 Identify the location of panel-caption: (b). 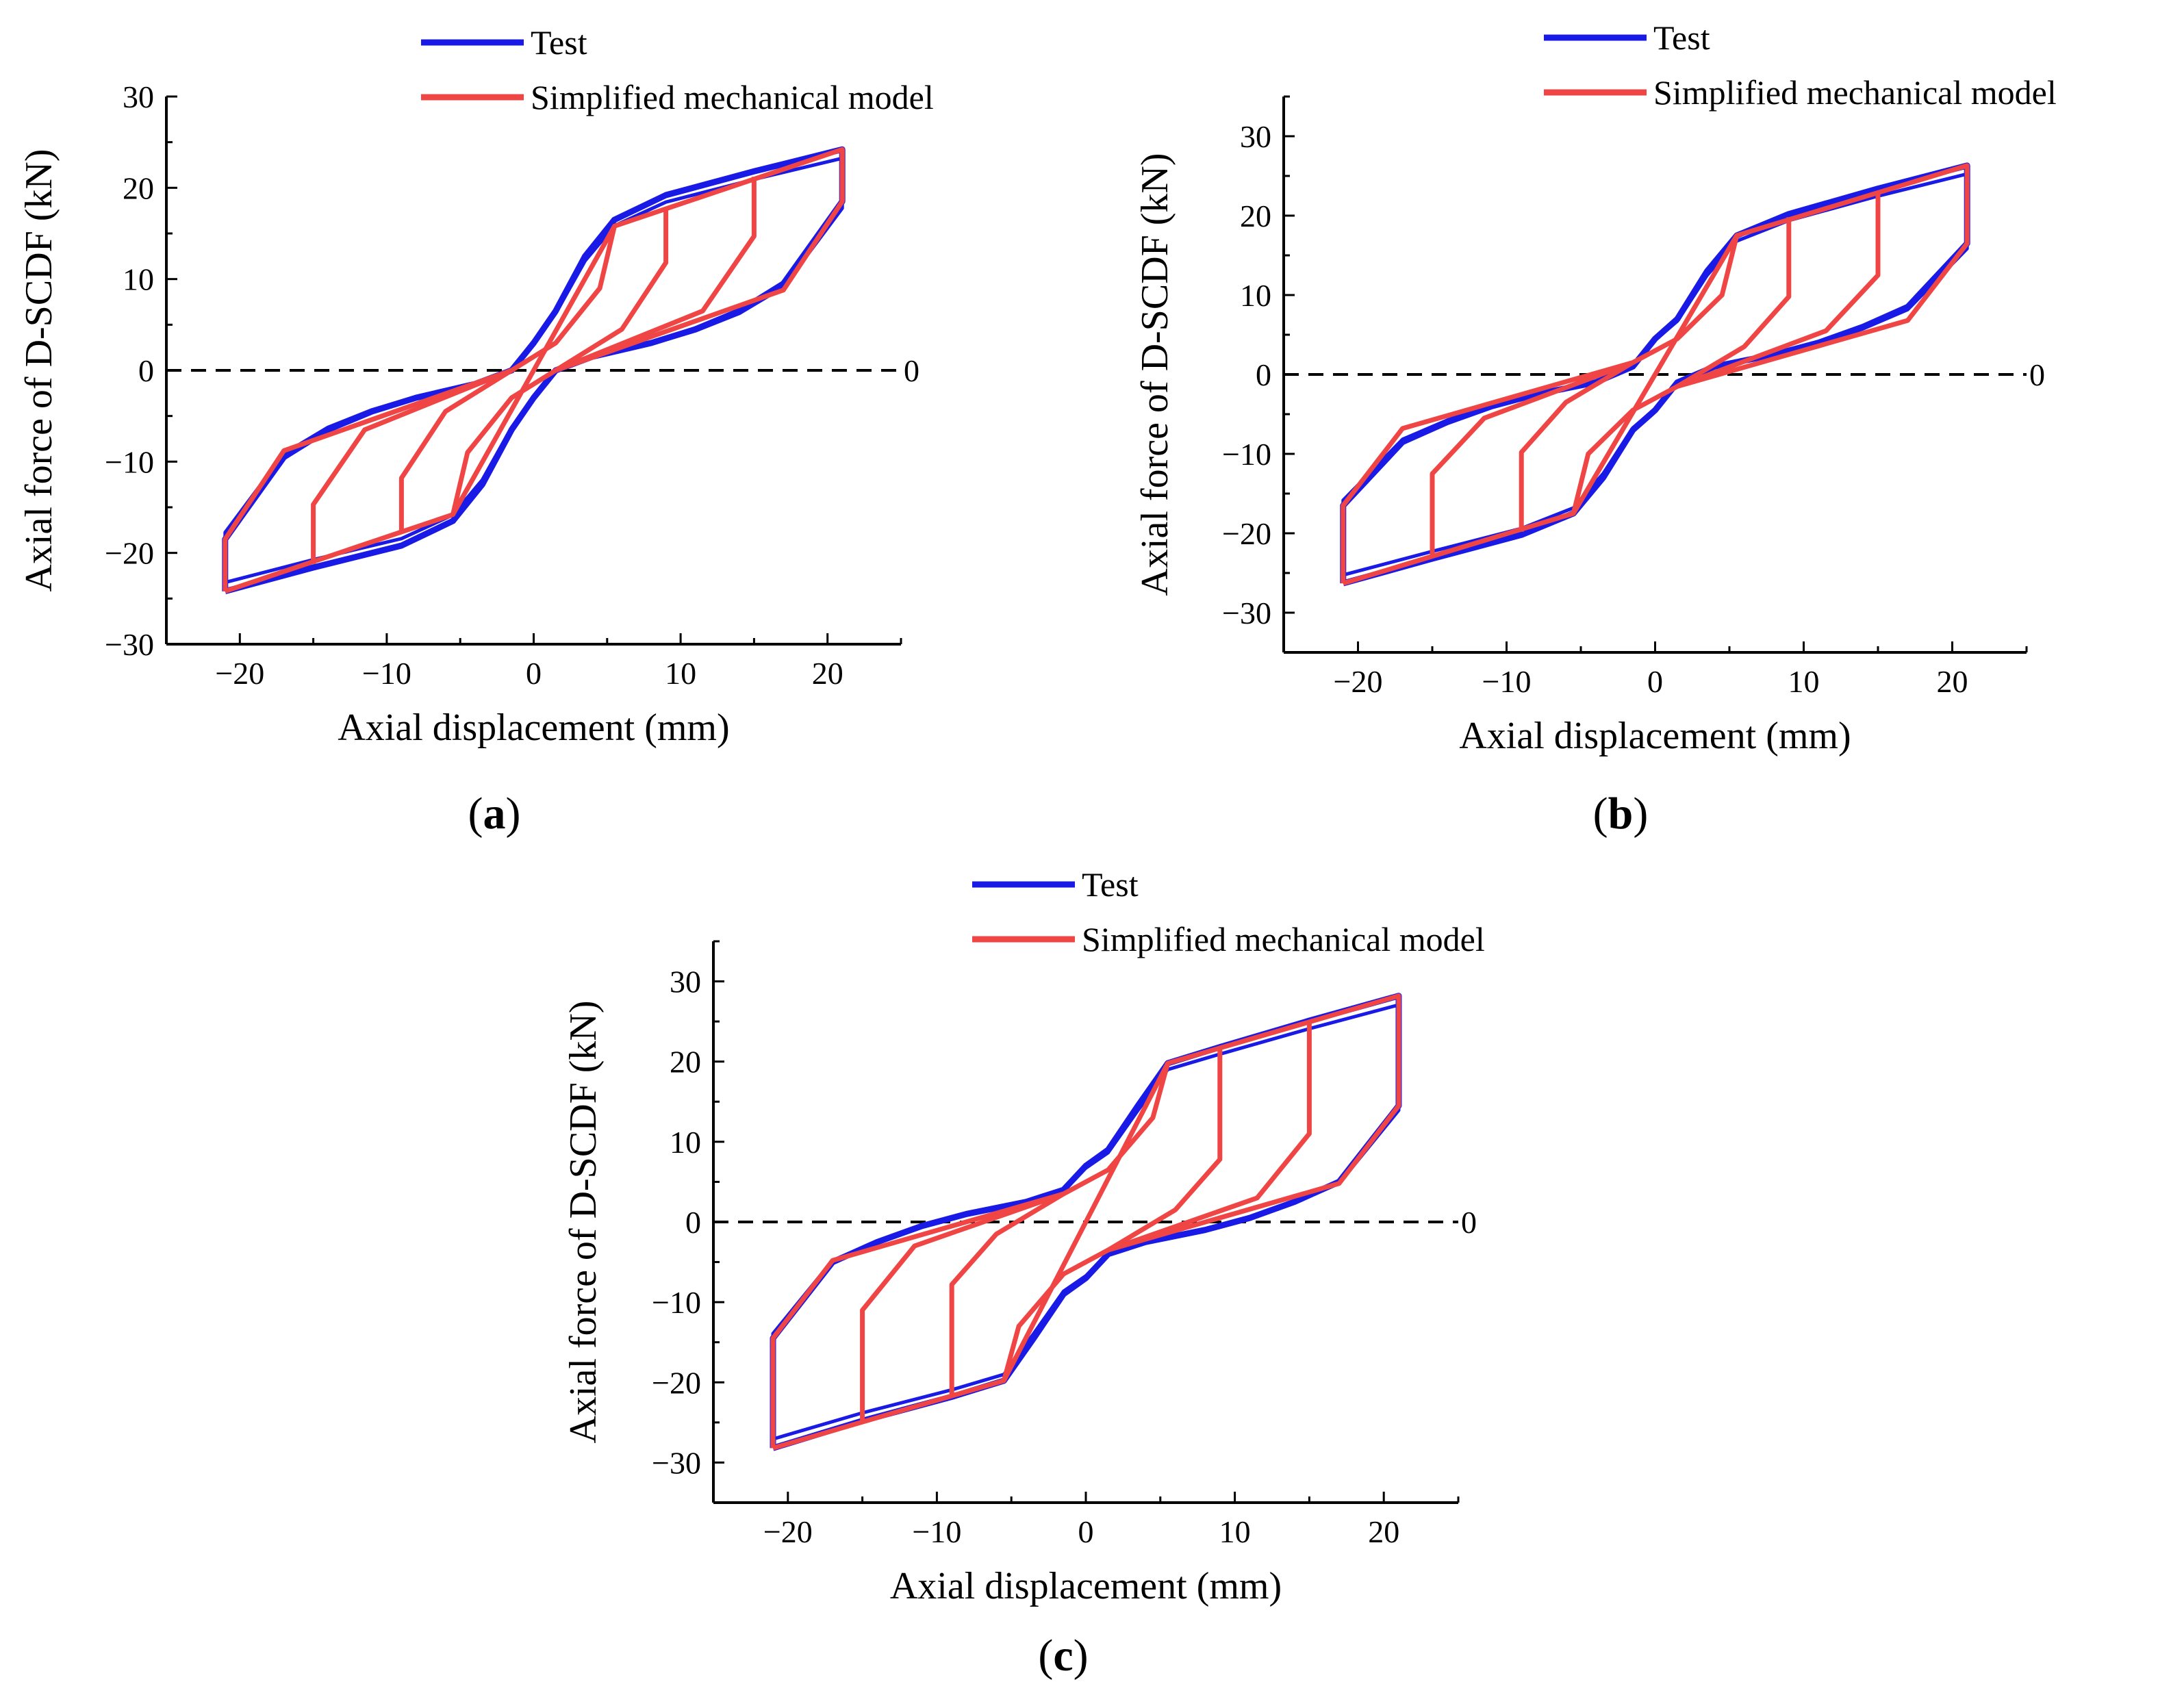
(1621, 814).